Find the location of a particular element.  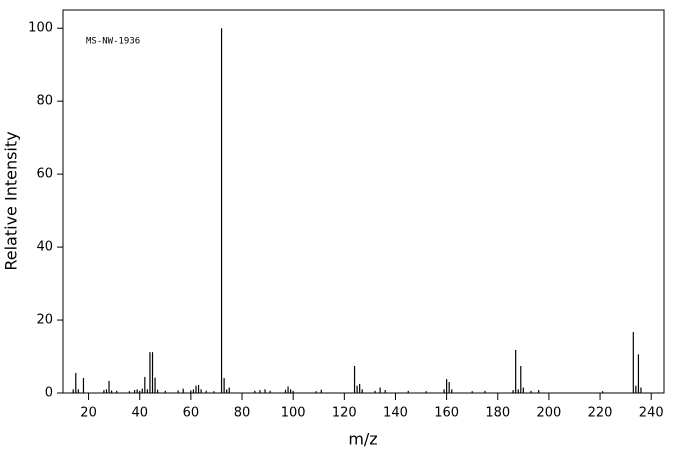

x-tick-label: 200 is located at coordinates (549, 413).